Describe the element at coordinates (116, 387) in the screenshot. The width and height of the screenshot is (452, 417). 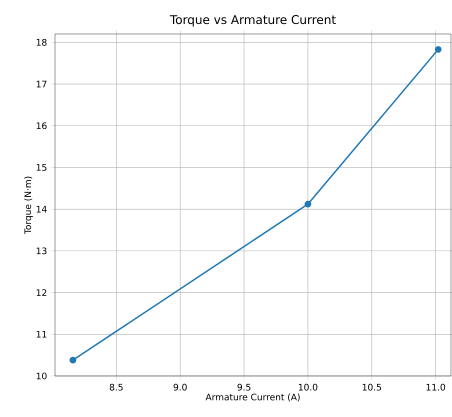
I see `x-tick-label: 8.5` at that location.